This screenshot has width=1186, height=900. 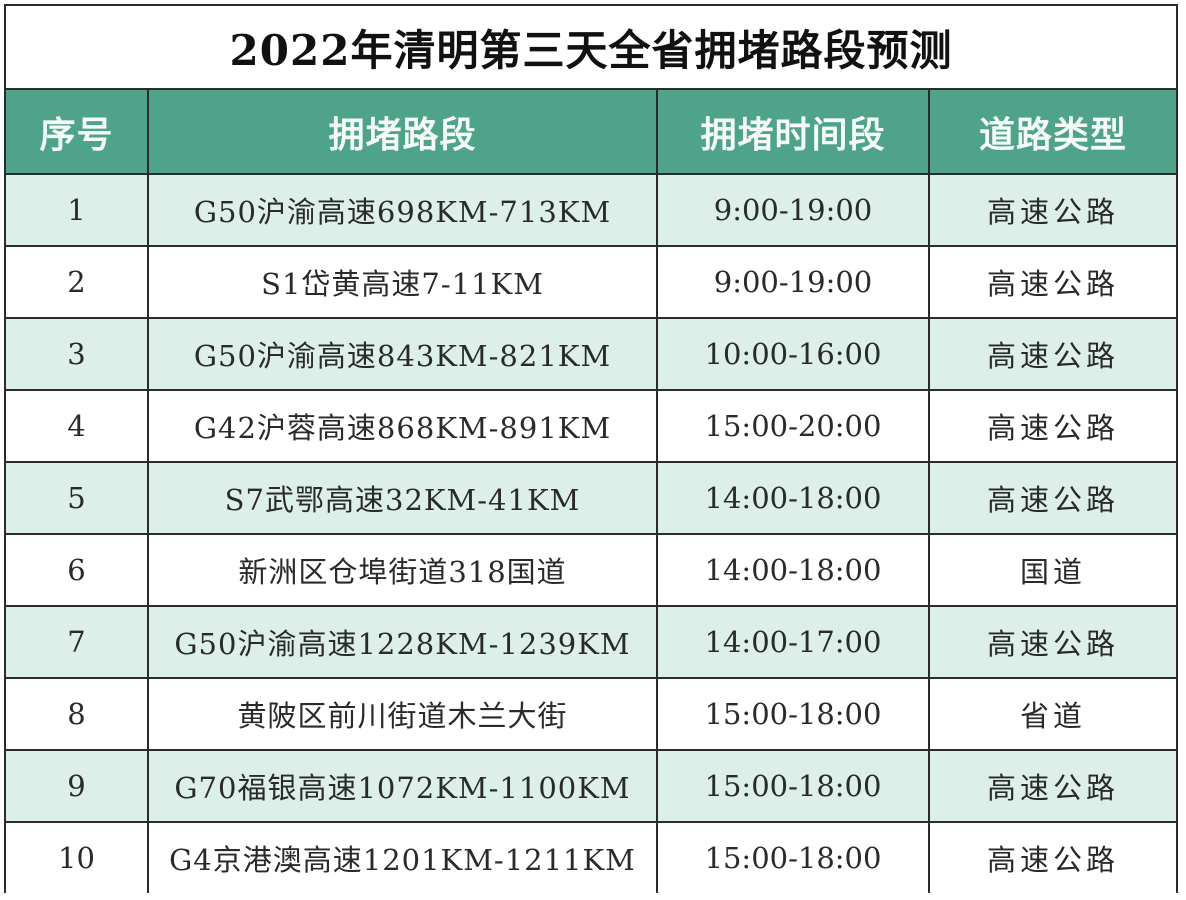 I want to click on cell-segment: G50沪渝高速843KM-821KM, so click(x=402, y=354).